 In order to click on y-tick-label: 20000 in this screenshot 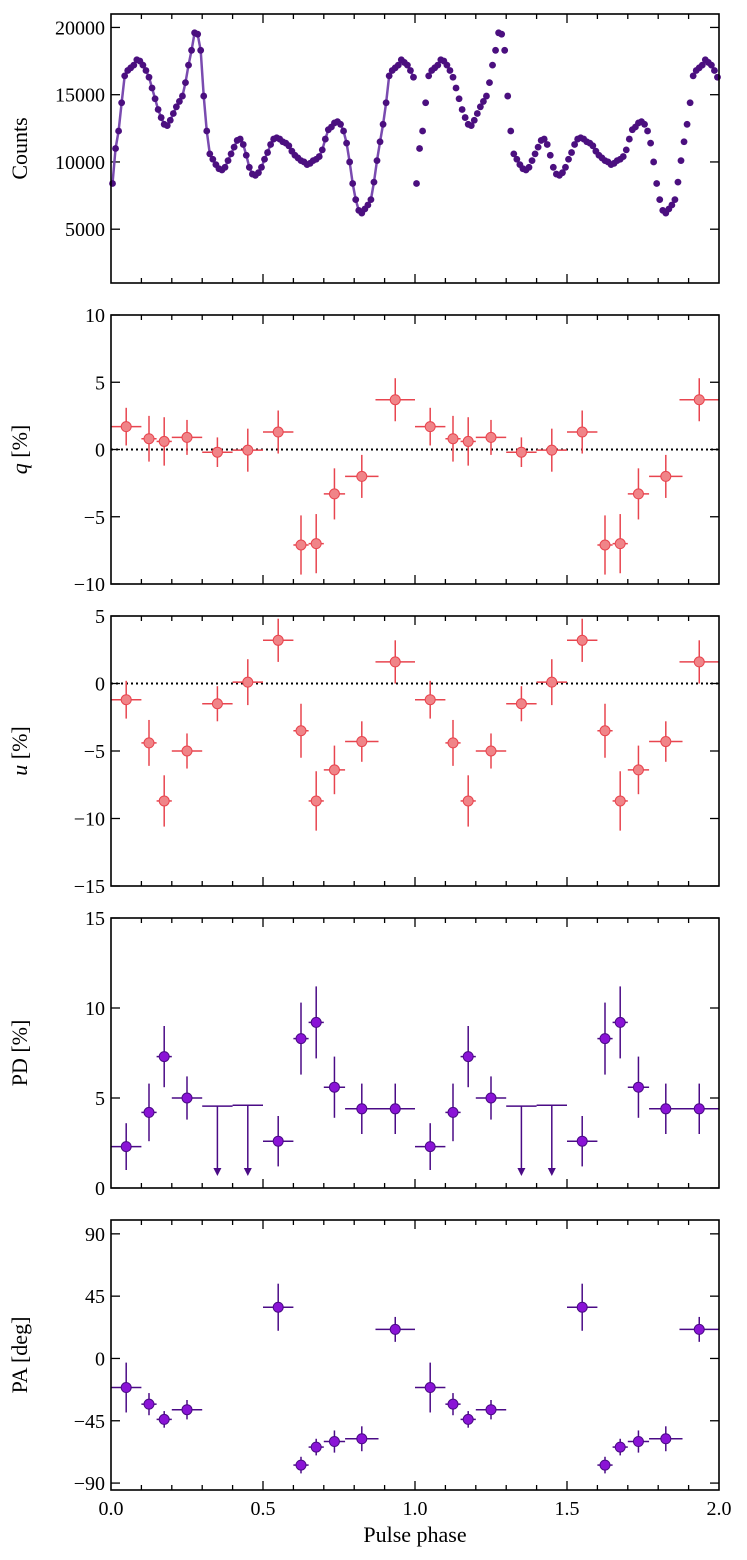, I will do `click(80, 28)`.